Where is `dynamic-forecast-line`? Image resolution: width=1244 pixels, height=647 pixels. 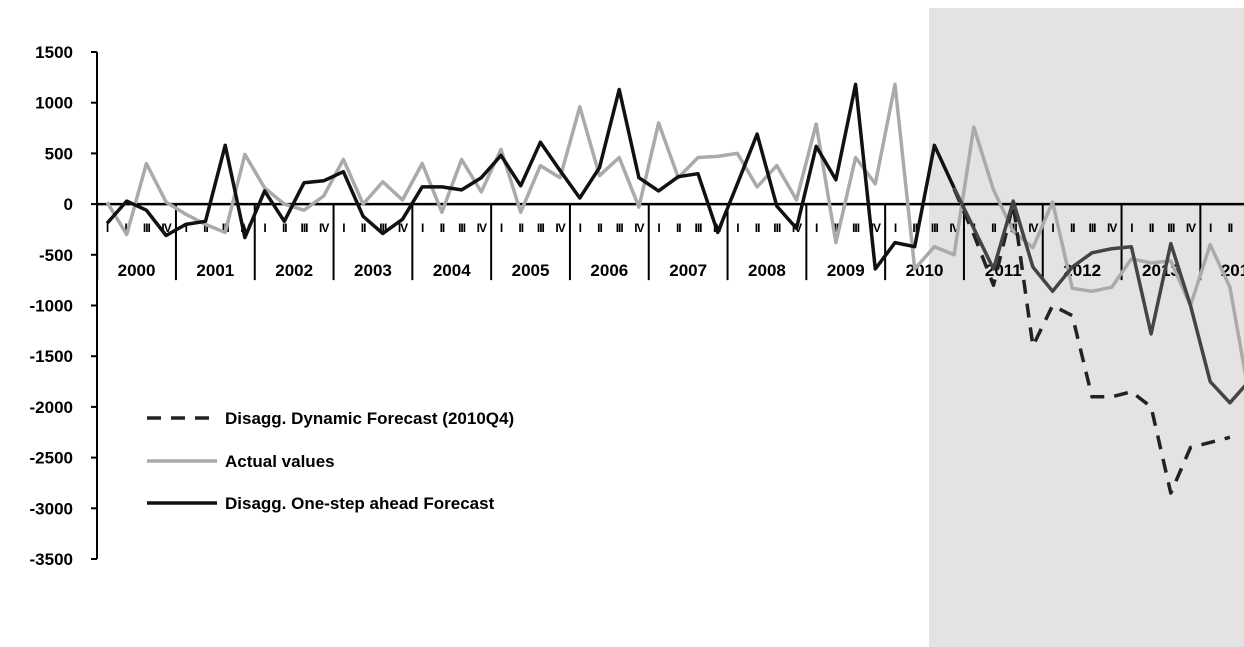 dynamic-forecast-line is located at coordinates (1091, 341).